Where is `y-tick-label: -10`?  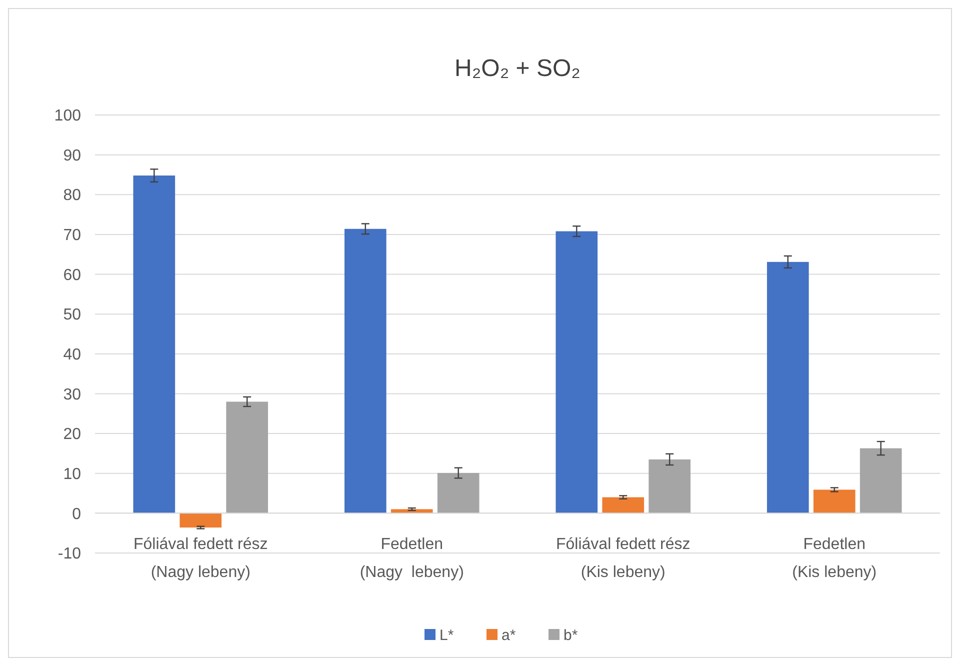
y-tick-label: -10 is located at coordinates (70, 554).